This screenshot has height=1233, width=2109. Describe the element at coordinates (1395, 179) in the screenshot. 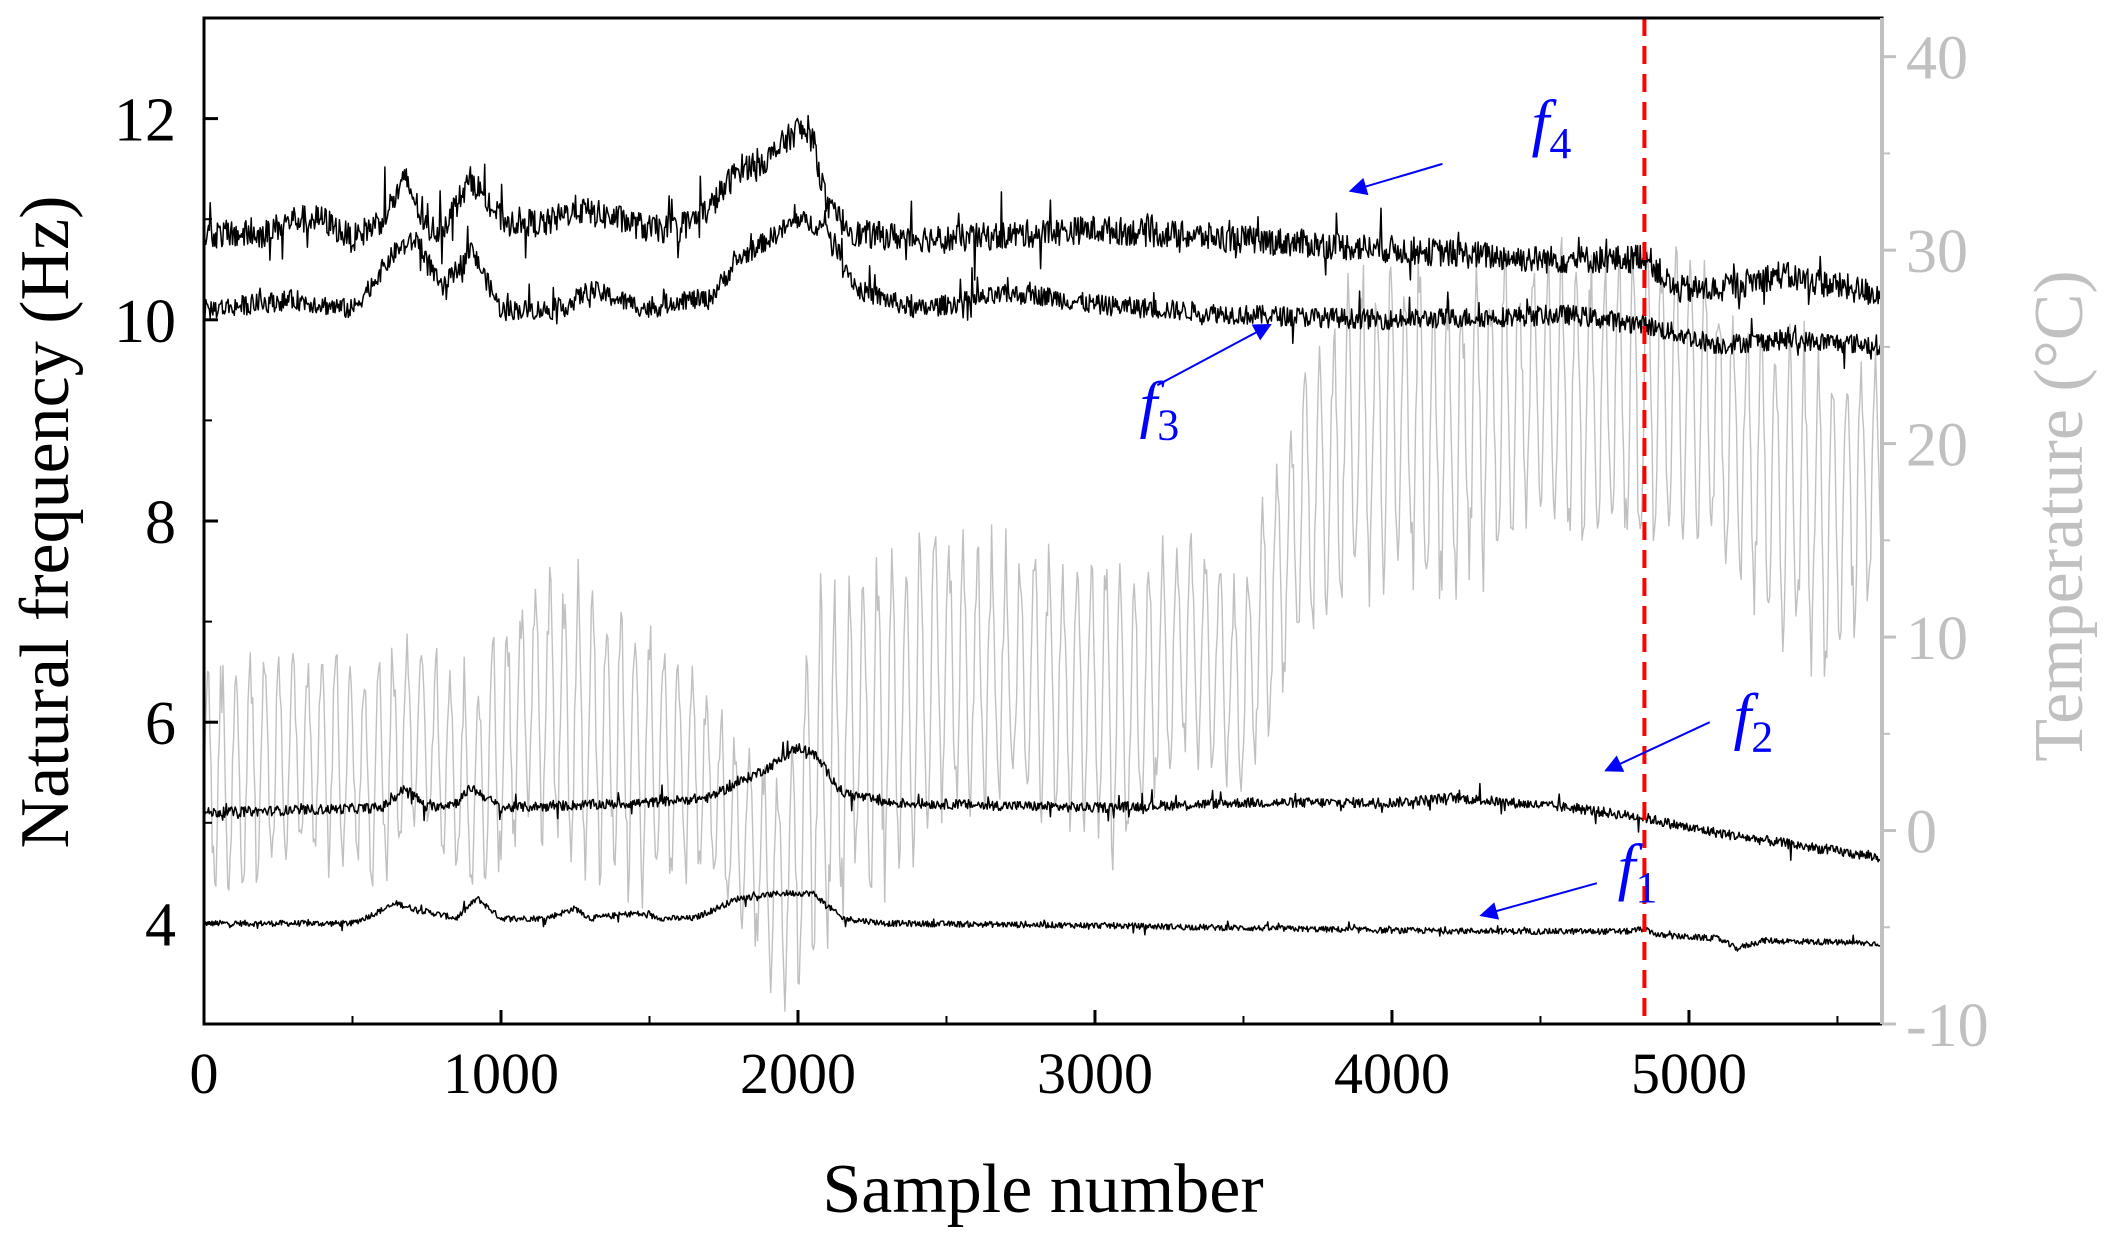

I see `annotation-arrow-f4` at that location.